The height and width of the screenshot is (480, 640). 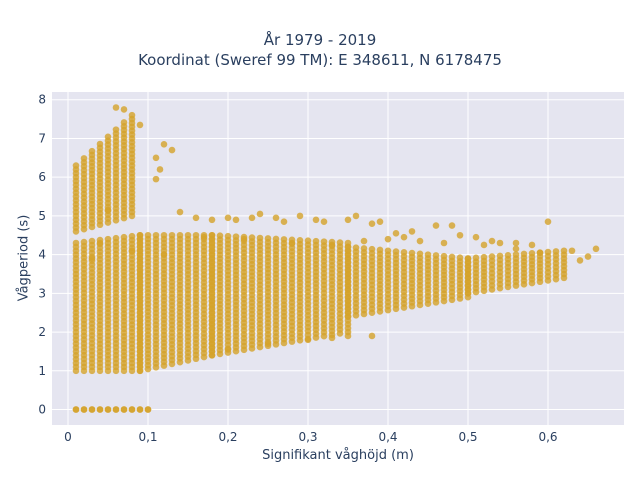 I want to click on y-tick-label: 1, so click(x=42, y=371).